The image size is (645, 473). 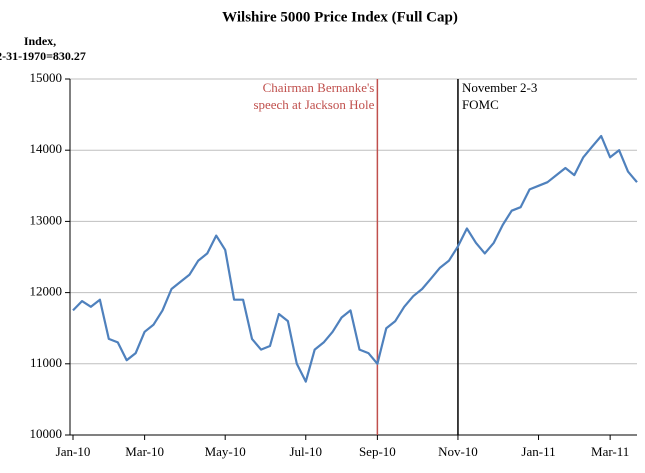 I want to click on annotation: Chairman Bernanke's, so click(x=319, y=87).